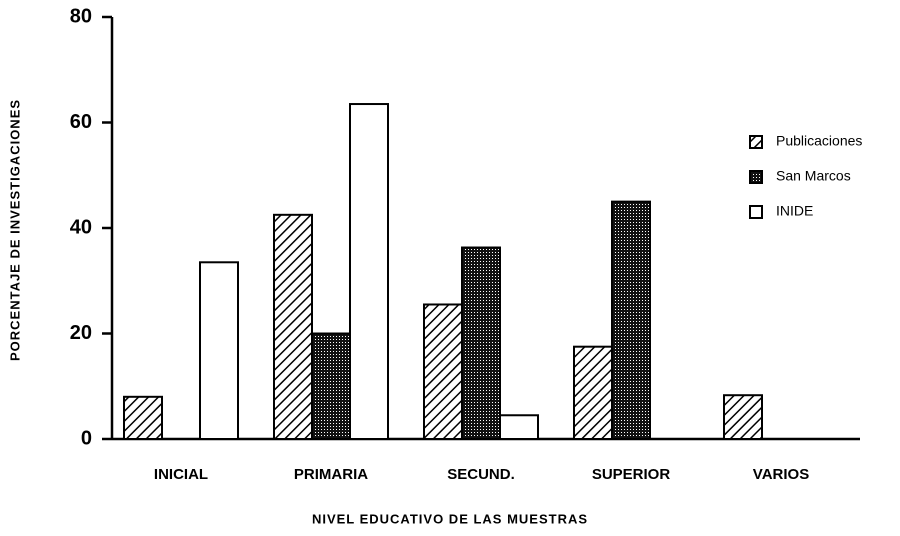 Image resolution: width=900 pixels, height=536 pixels. I want to click on y-tick-label: 40, so click(81, 227).